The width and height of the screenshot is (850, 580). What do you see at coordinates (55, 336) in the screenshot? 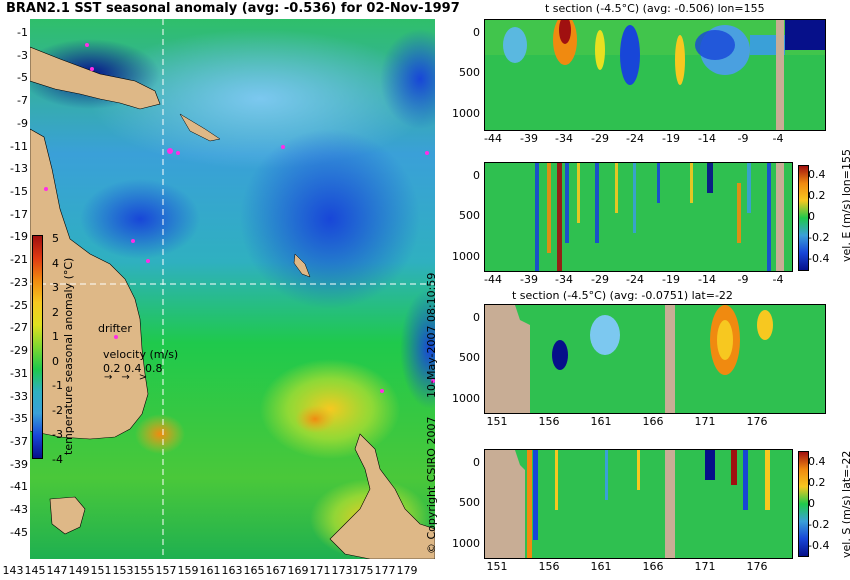
I see `sst-colorbar-tick: 1` at bounding box center [55, 336].